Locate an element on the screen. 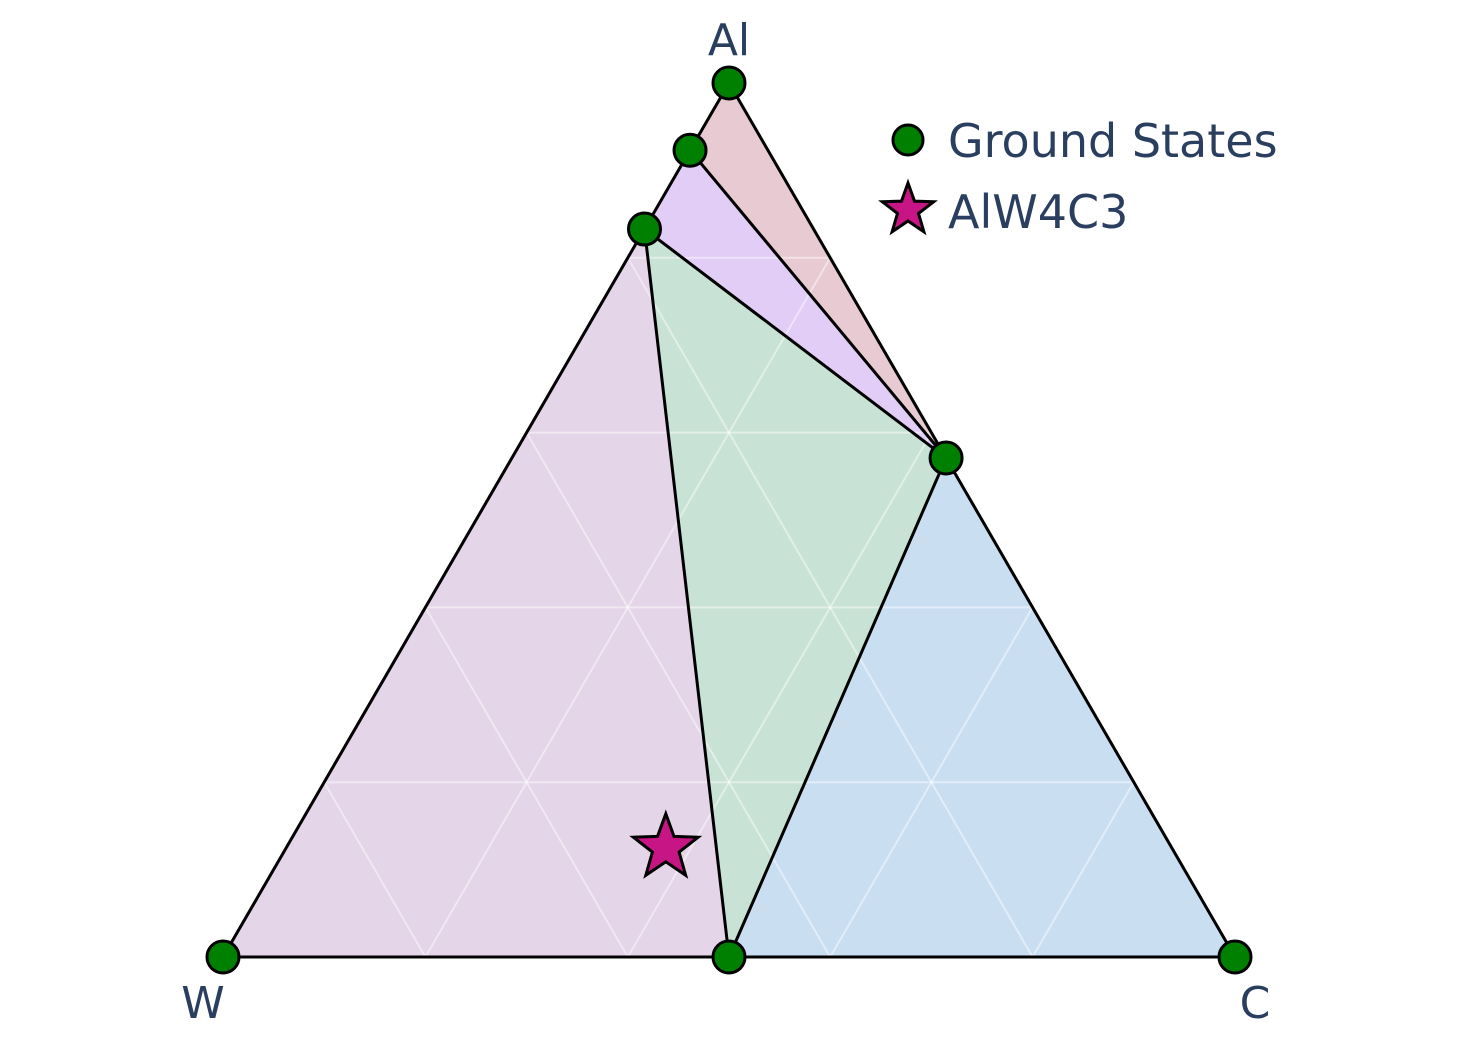 The image size is (1459, 1042). legend-label-alw4c3: AlW4C3 is located at coordinates (1038, 212).